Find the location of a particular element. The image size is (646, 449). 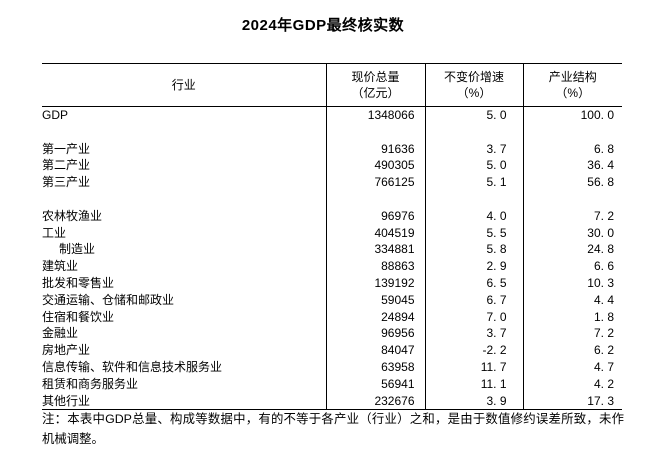

current-total-cell: 1348066 is located at coordinates (375, 115).